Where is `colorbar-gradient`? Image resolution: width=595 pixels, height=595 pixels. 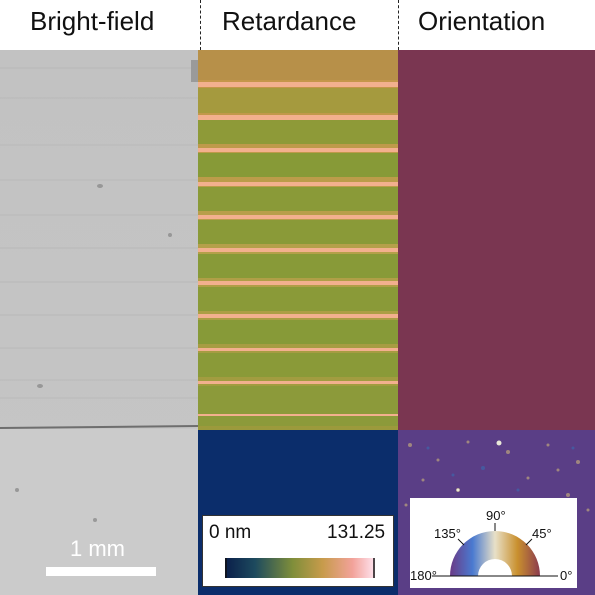
colorbar-gradient is located at coordinates (300, 568).